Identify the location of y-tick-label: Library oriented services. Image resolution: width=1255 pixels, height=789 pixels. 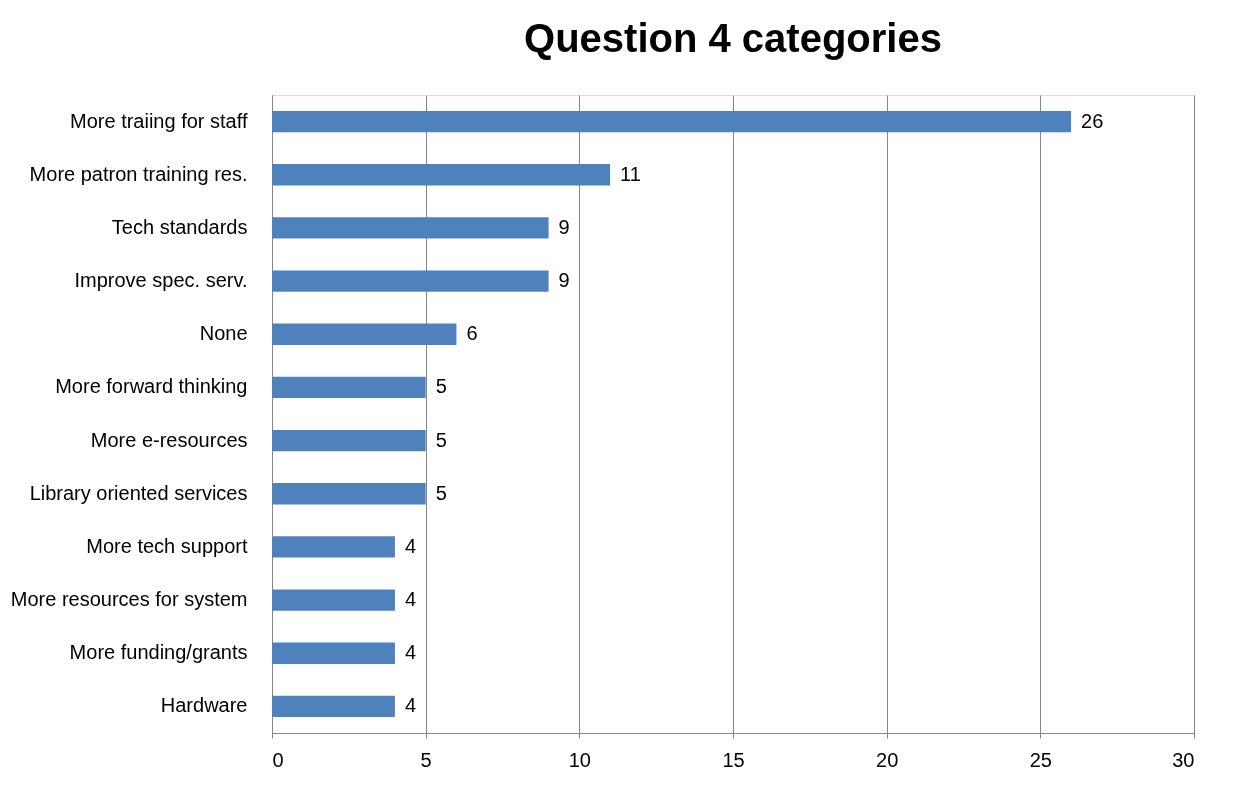
(138, 492).